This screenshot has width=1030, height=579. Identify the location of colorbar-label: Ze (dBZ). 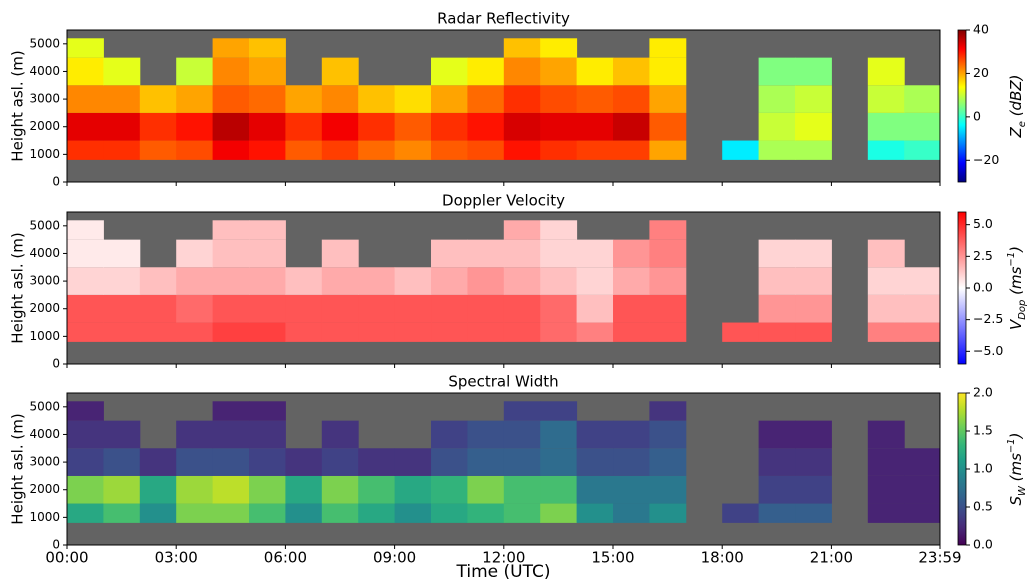
(1017, 107).